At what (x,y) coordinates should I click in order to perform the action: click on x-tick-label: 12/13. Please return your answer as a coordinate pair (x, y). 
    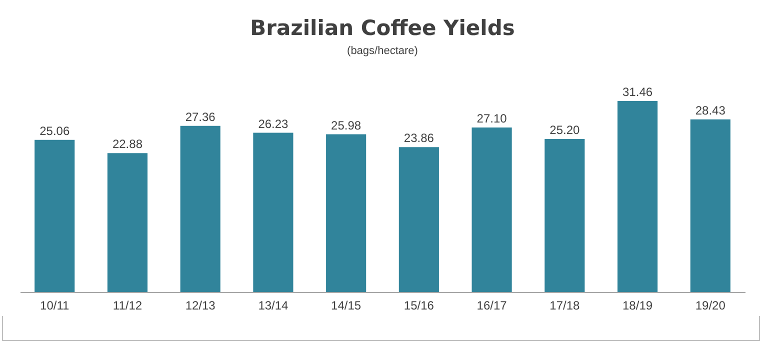
    Looking at the image, I should click on (200, 305).